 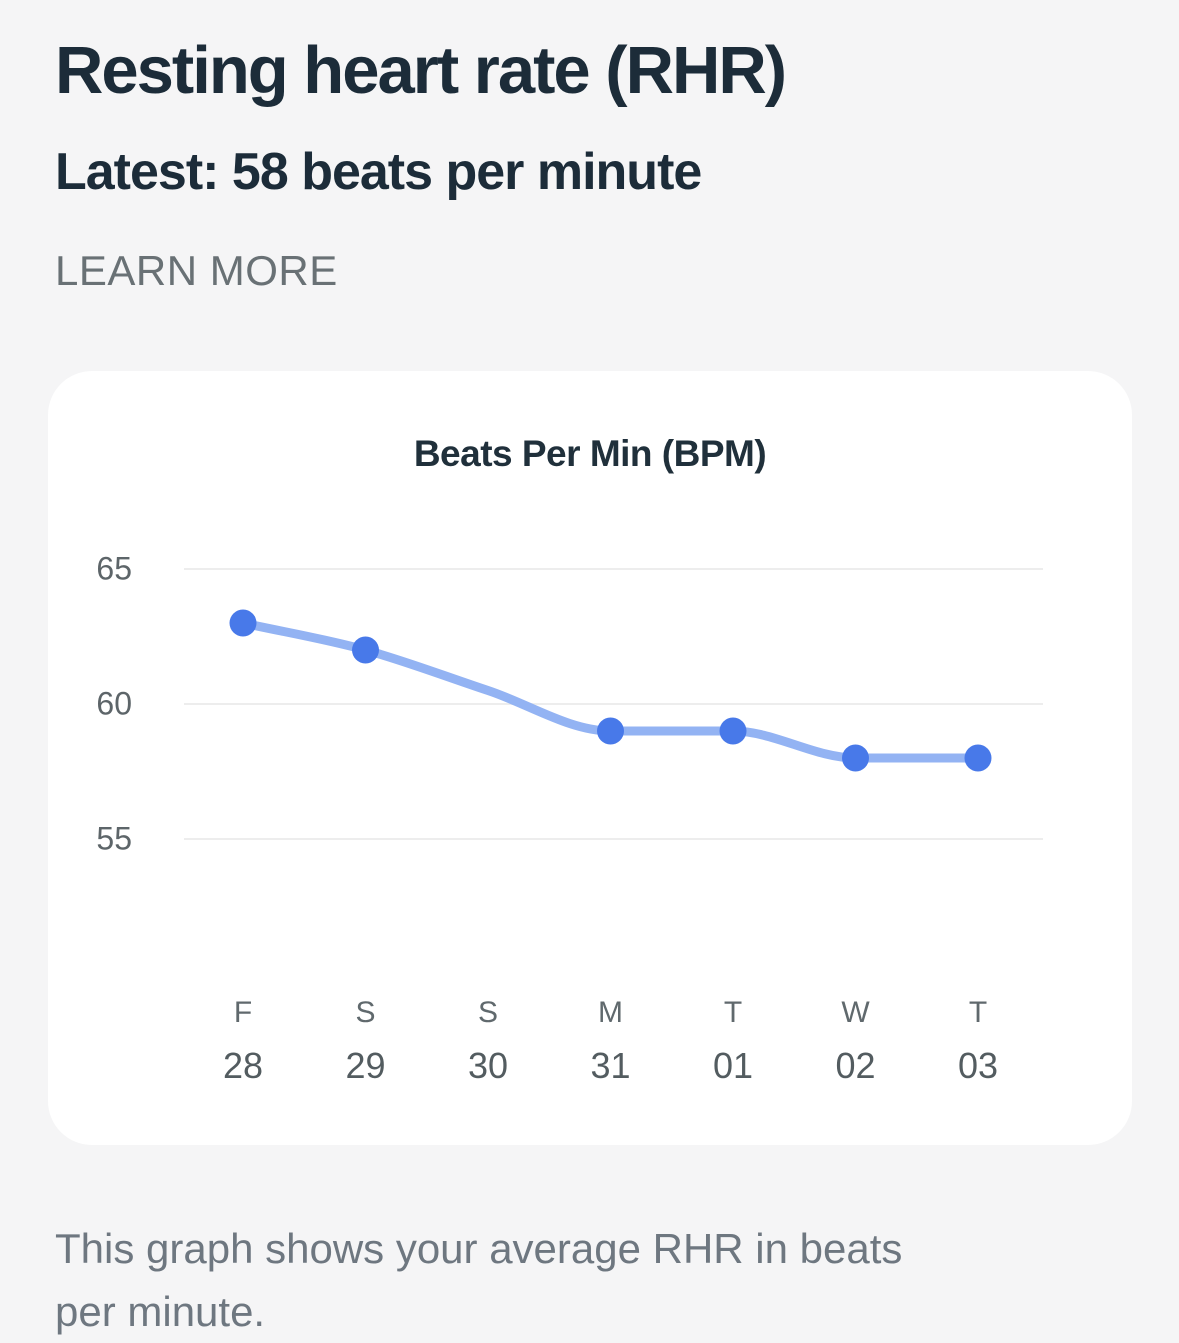 What do you see at coordinates (196, 270) in the screenshot?
I see `learn-more-link: LEARN MORE` at bounding box center [196, 270].